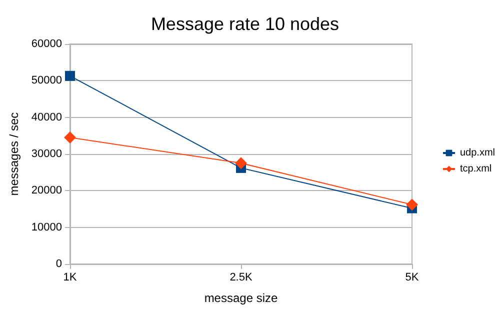  What do you see at coordinates (46, 117) in the screenshot?
I see `y-tick-label: 40000` at bounding box center [46, 117].